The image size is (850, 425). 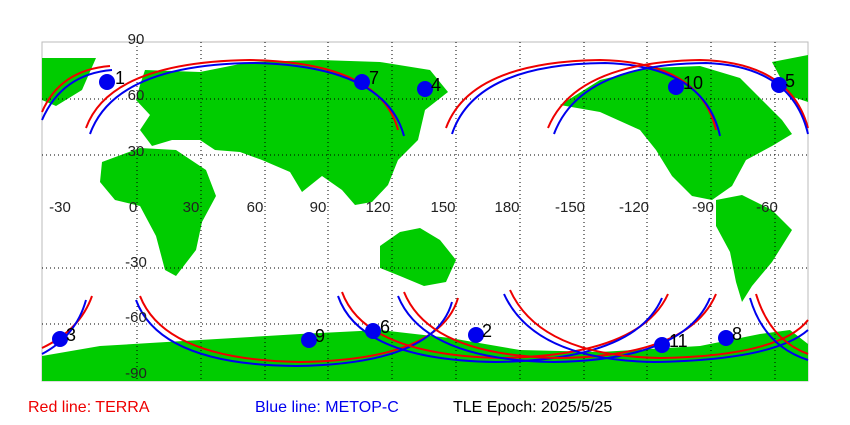 What do you see at coordinates (191, 207) in the screenshot?
I see `lon-label: 30` at bounding box center [191, 207].